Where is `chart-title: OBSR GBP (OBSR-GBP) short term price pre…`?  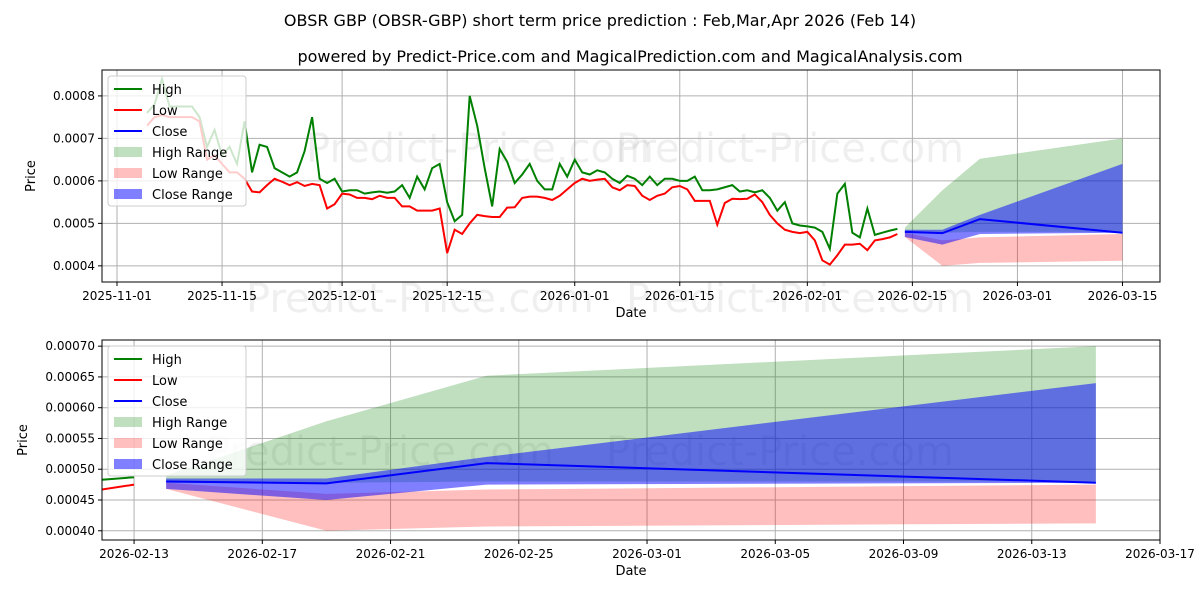 chart-title: OBSR GBP (OBSR-GBP) short term price pre… is located at coordinates (600, 20).